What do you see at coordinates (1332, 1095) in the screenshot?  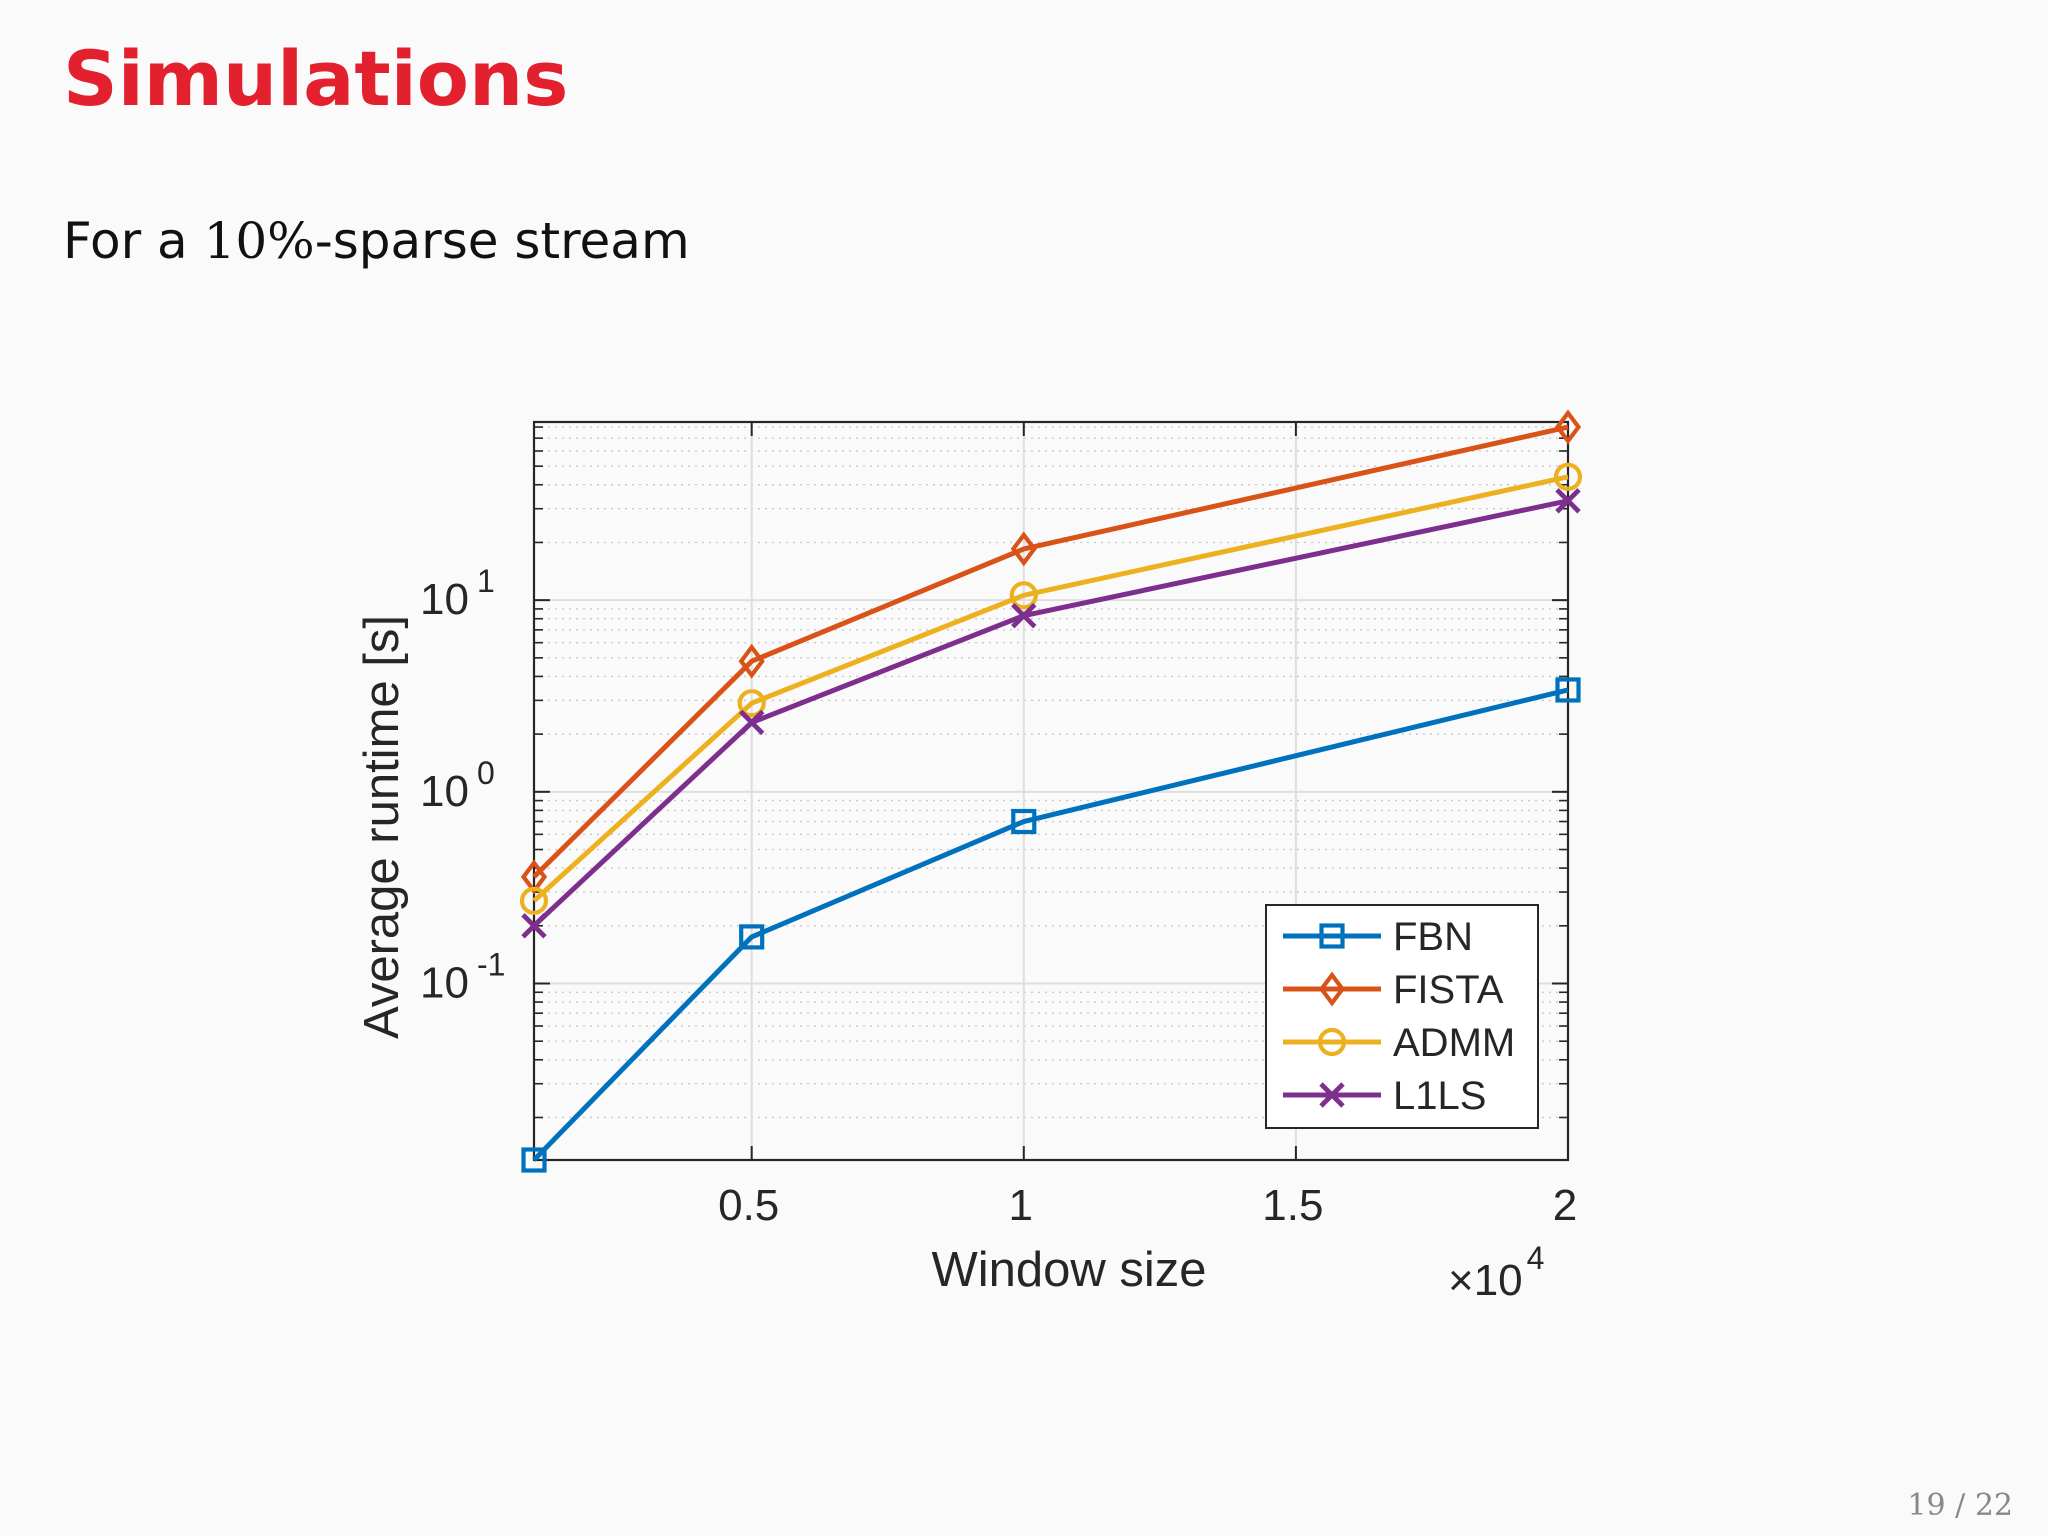 I see `legend-marker-l1ls` at bounding box center [1332, 1095].